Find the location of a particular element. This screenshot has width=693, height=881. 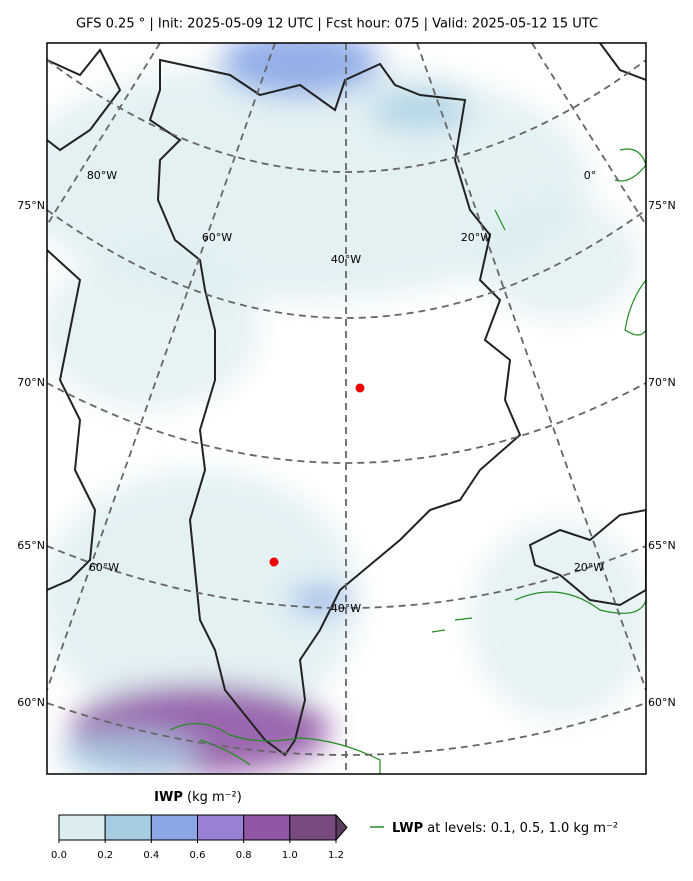

colorbar: IWP (kg m⁻²) 0.0 0.2 0.4 0.6 0.8 1.0 1.2 is located at coordinates (199, 825).